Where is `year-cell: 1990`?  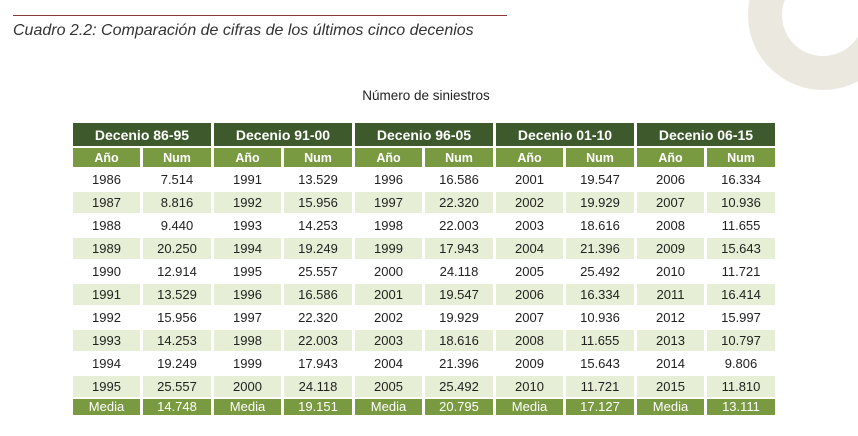
year-cell: 1990 is located at coordinates (106, 271).